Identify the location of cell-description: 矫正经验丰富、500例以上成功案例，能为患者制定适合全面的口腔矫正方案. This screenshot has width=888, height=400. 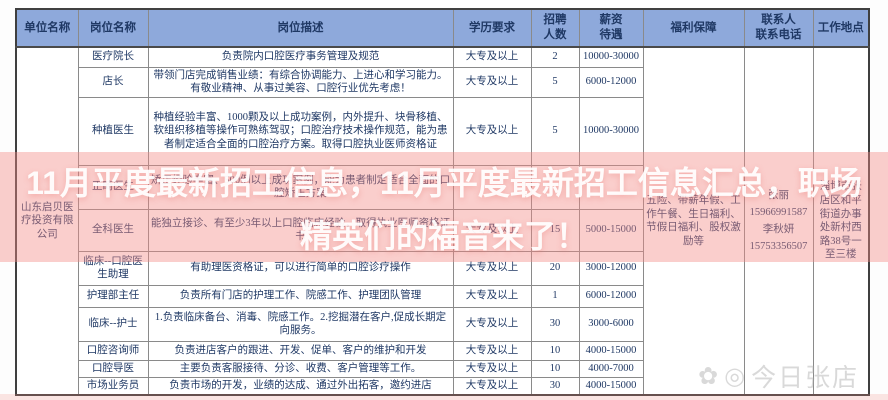
(300, 187).